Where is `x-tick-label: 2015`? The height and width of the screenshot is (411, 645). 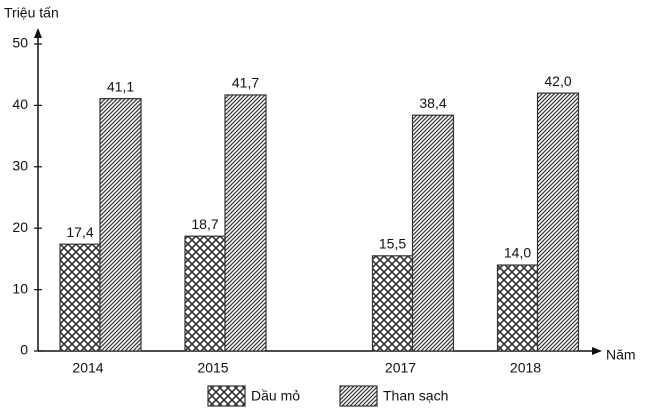
x-tick-label: 2015 is located at coordinates (212, 368).